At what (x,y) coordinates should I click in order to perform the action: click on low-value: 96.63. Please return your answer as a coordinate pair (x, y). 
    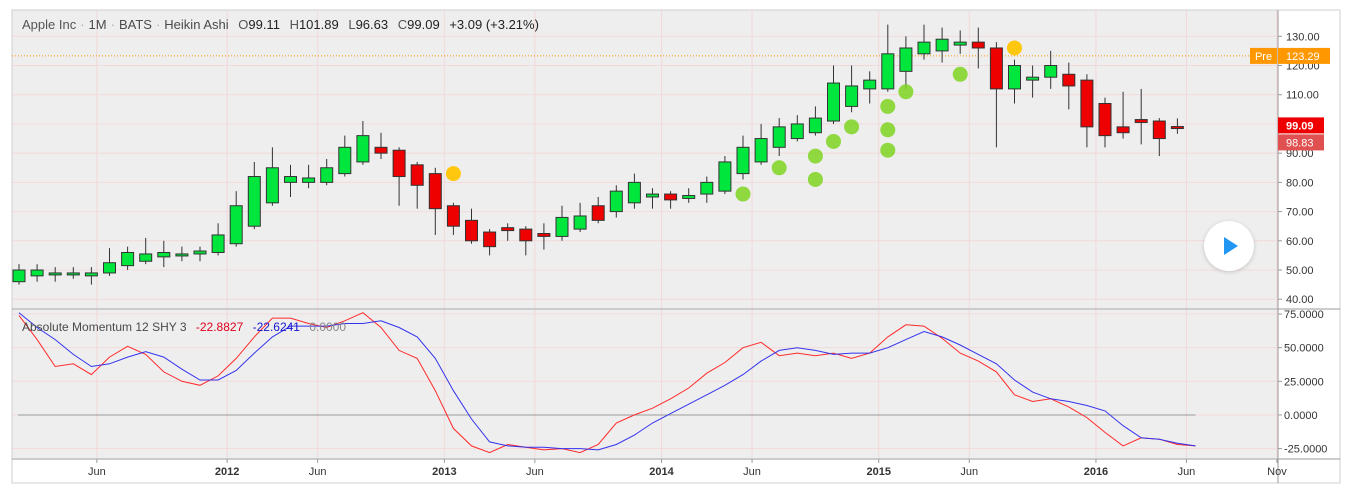
    Looking at the image, I should click on (372, 24).